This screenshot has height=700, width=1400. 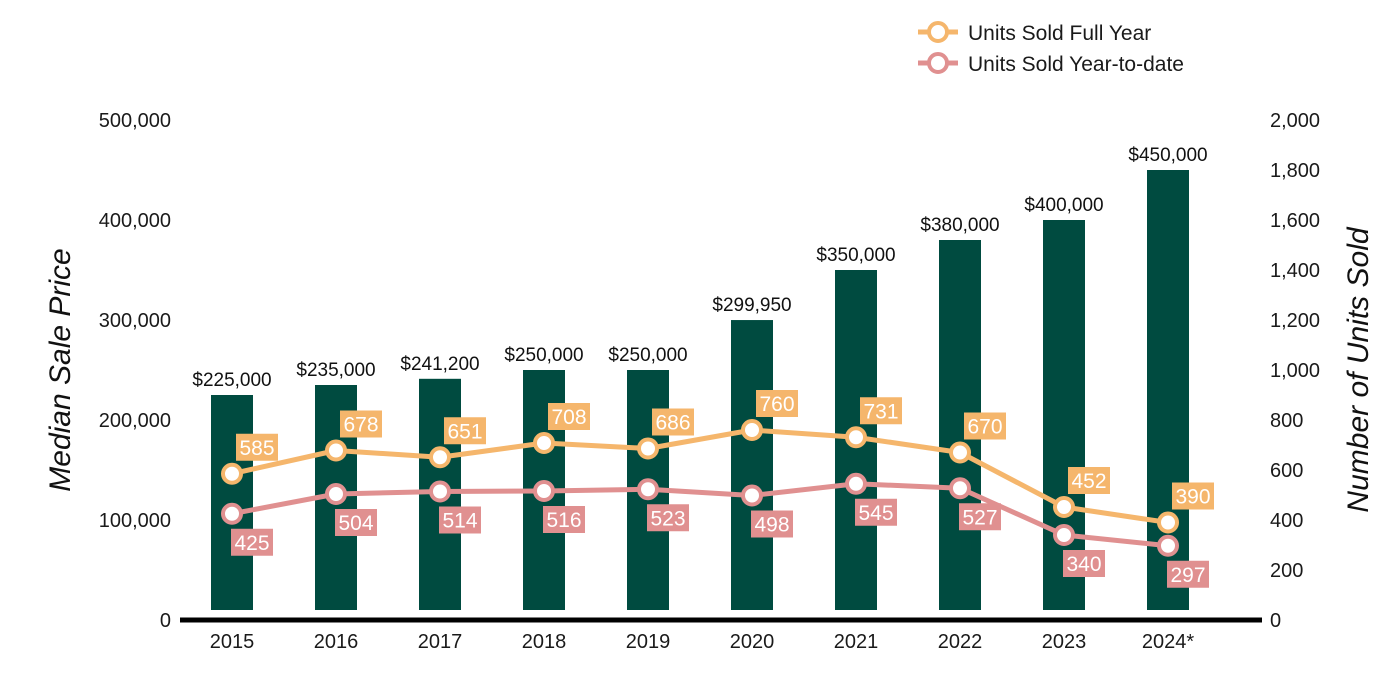 What do you see at coordinates (135, 121) in the screenshot?
I see `y-left-tick-label: 500,000` at bounding box center [135, 121].